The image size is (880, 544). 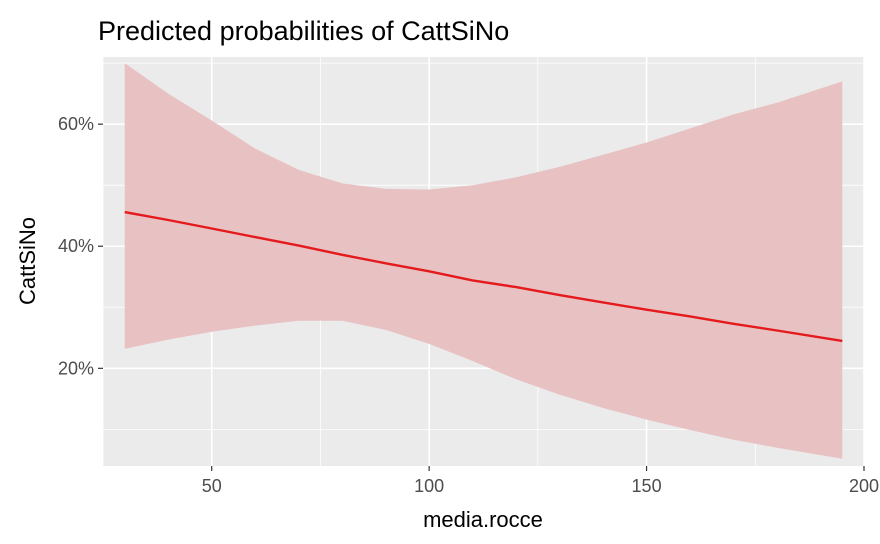 I want to click on y-tick-label: 60%, so click(x=76, y=124).